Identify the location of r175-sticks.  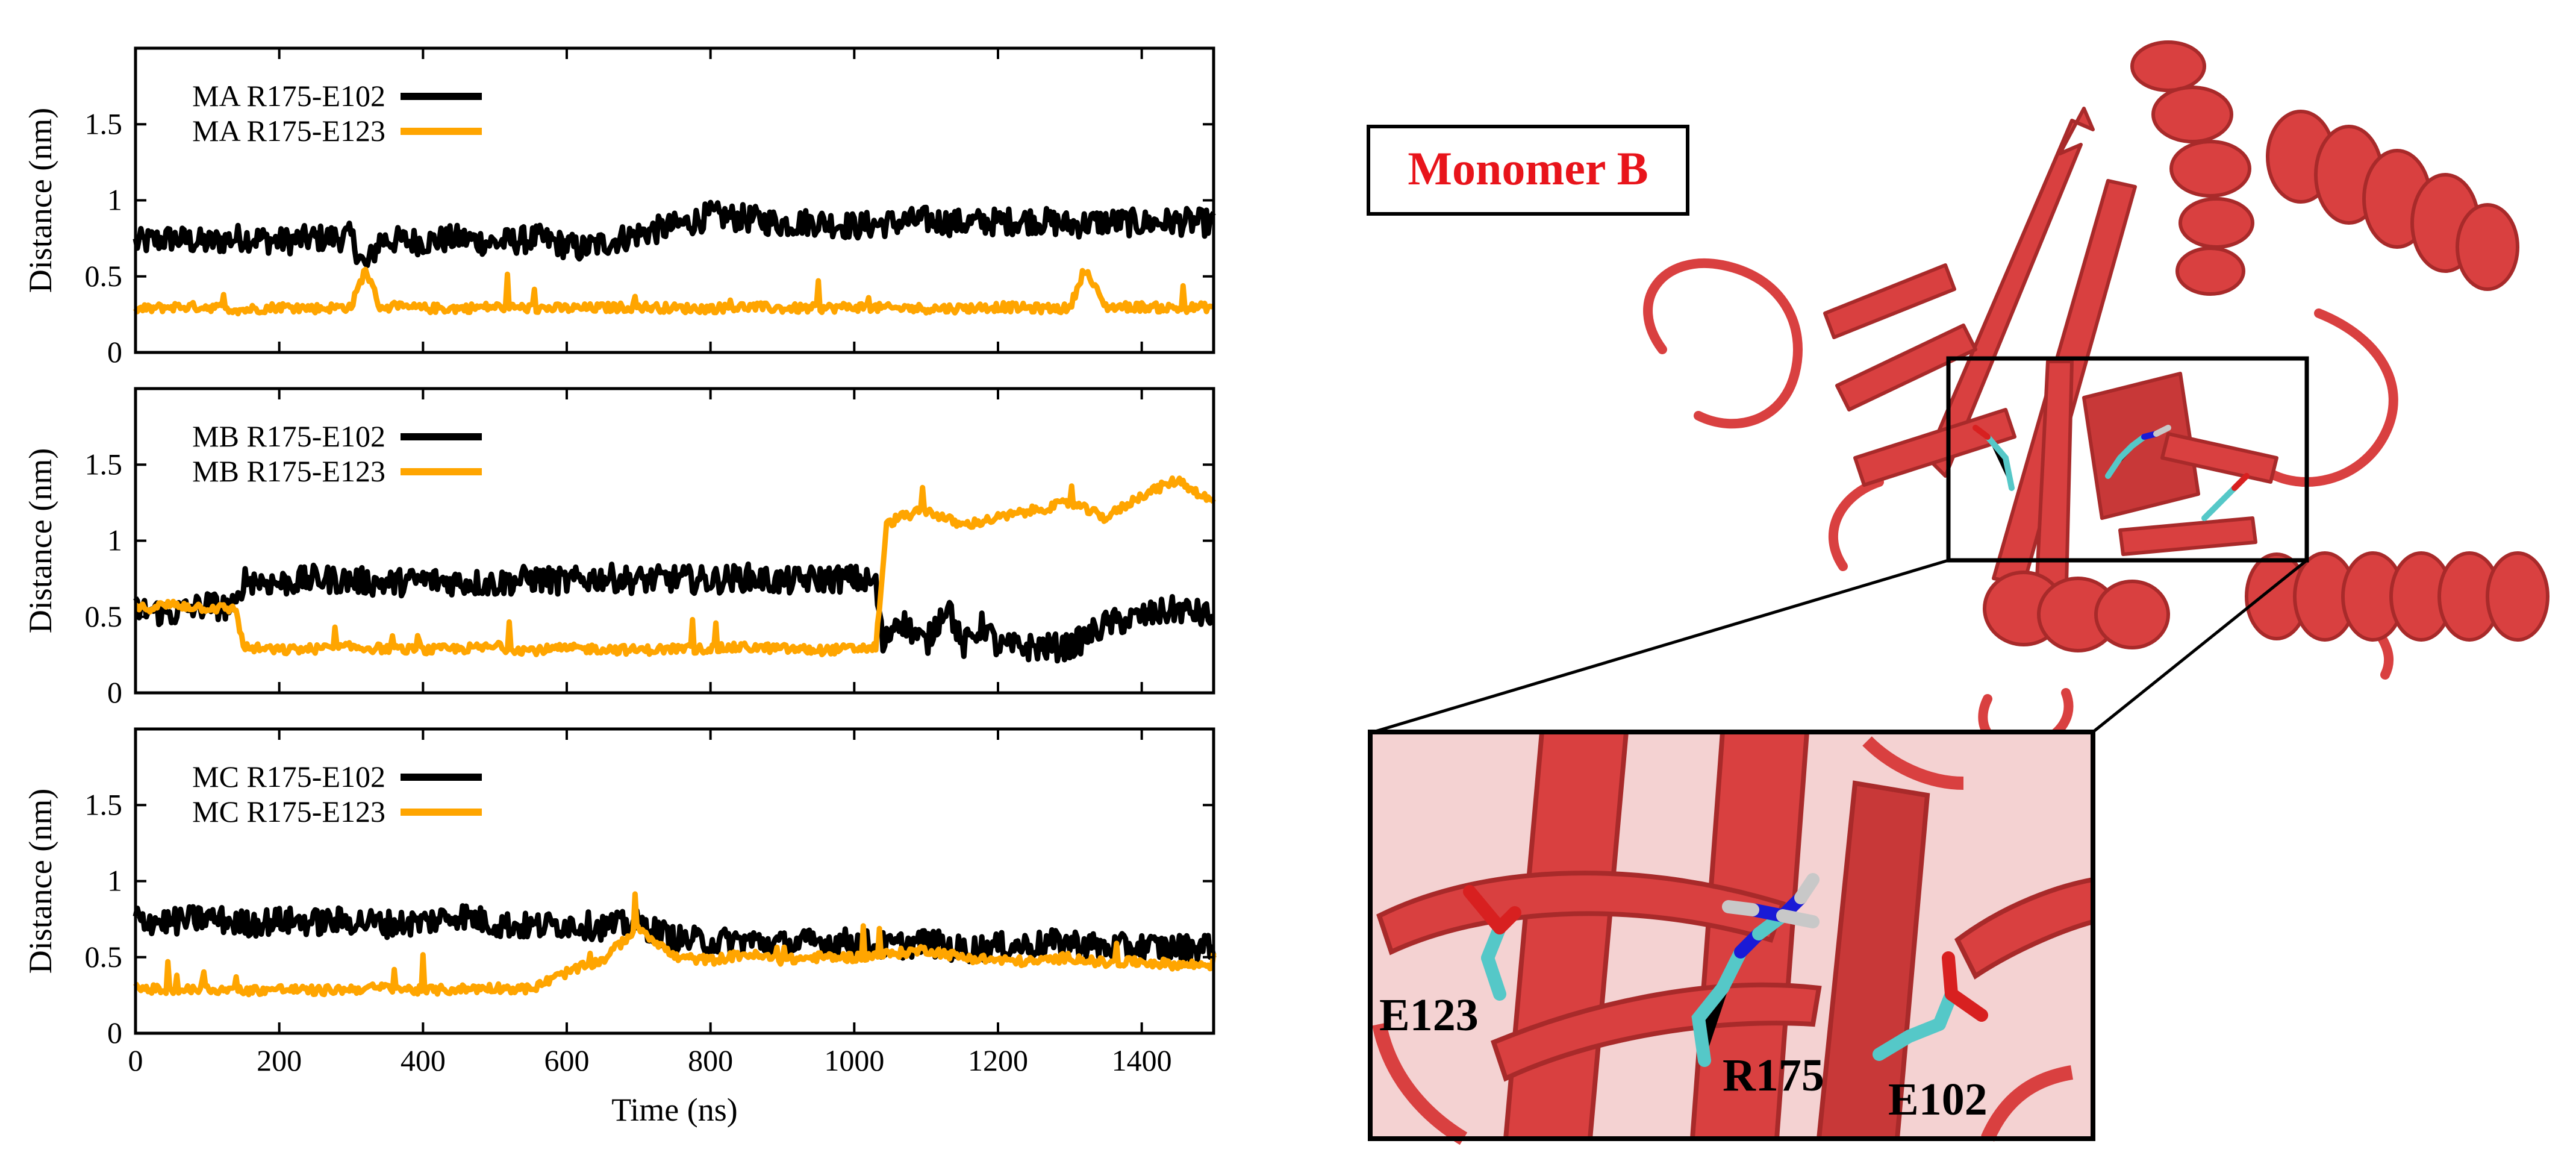
(1755, 970).